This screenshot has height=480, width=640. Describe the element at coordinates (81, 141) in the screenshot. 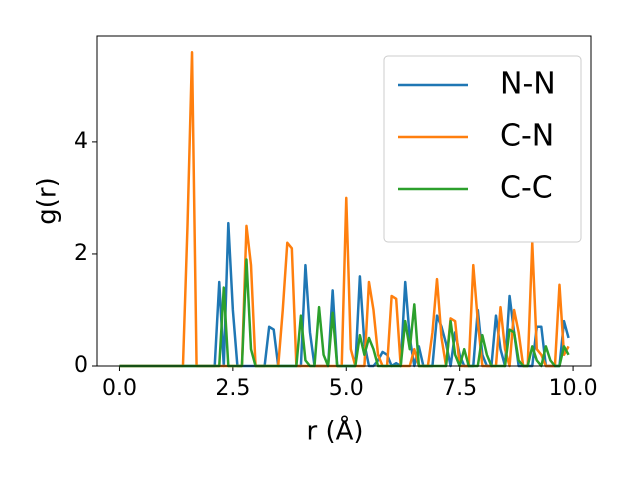

I see `y-tick-label: 4` at that location.